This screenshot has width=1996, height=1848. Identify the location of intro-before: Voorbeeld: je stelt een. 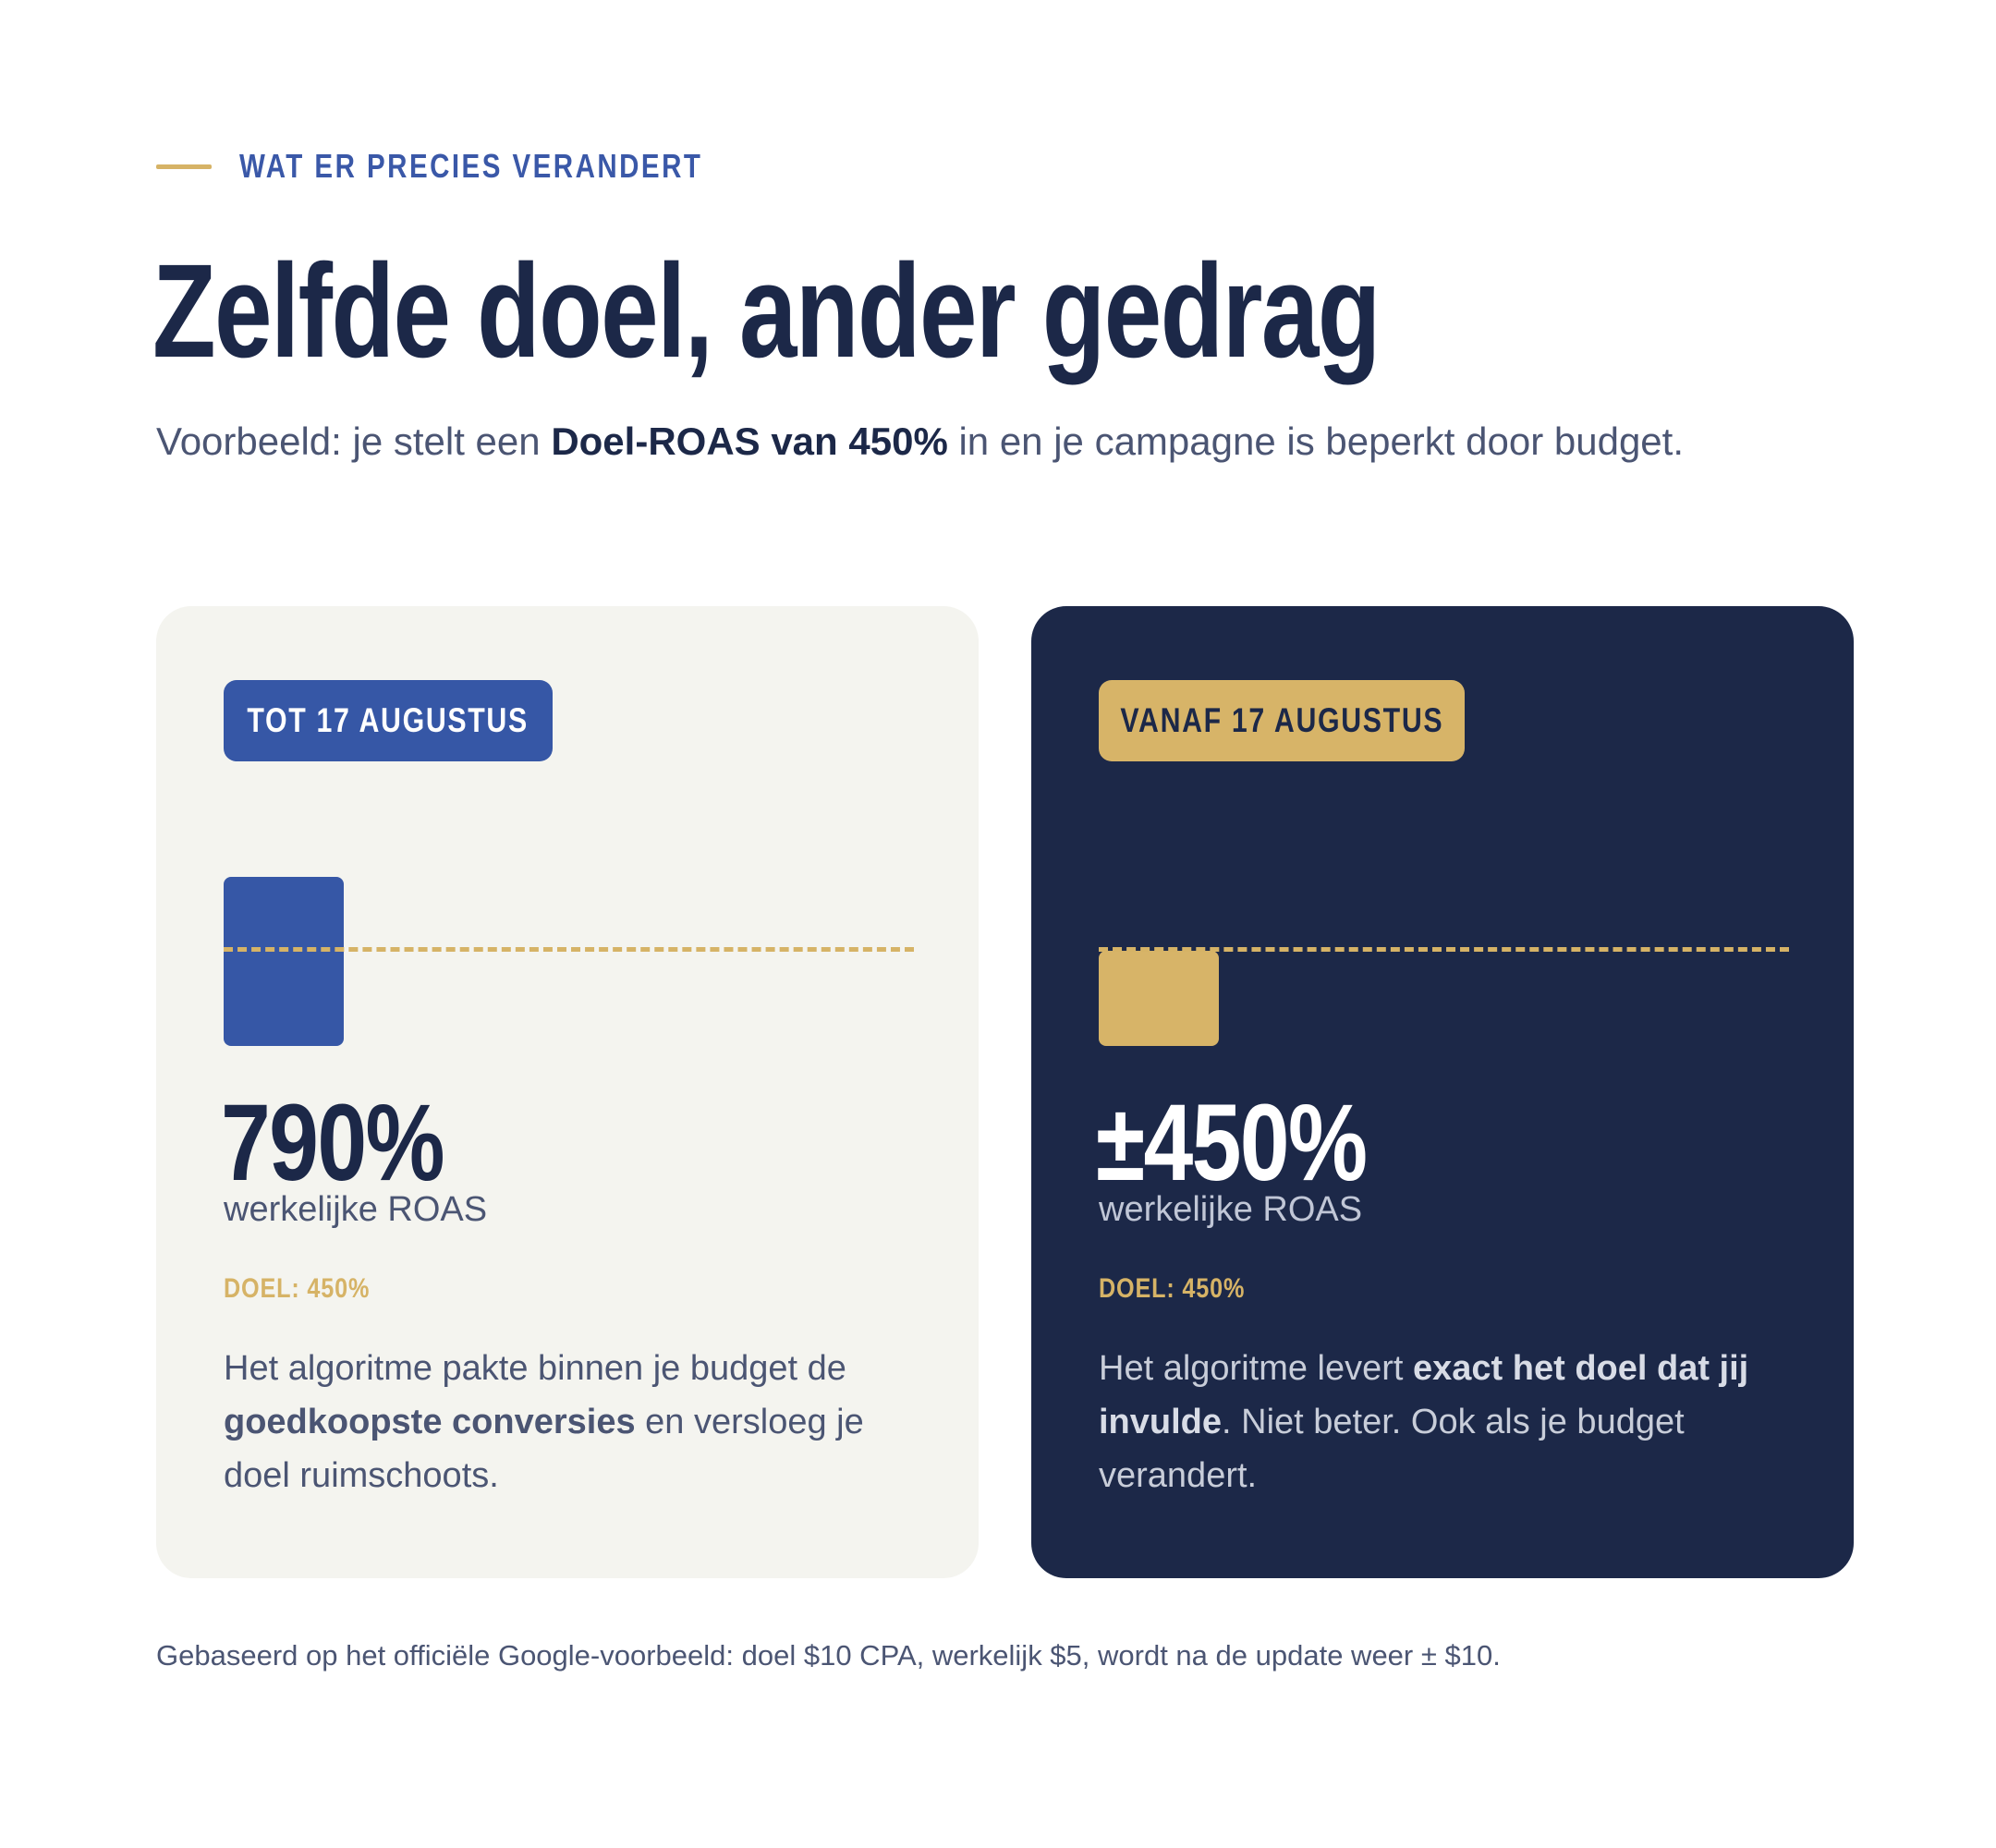
(354, 441).